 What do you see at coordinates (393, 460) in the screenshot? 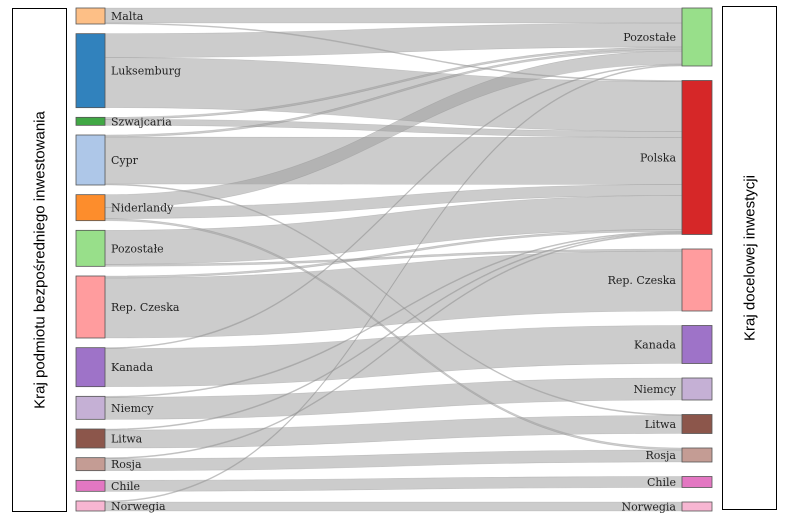
I see `link-rosja-to-rosja` at bounding box center [393, 460].